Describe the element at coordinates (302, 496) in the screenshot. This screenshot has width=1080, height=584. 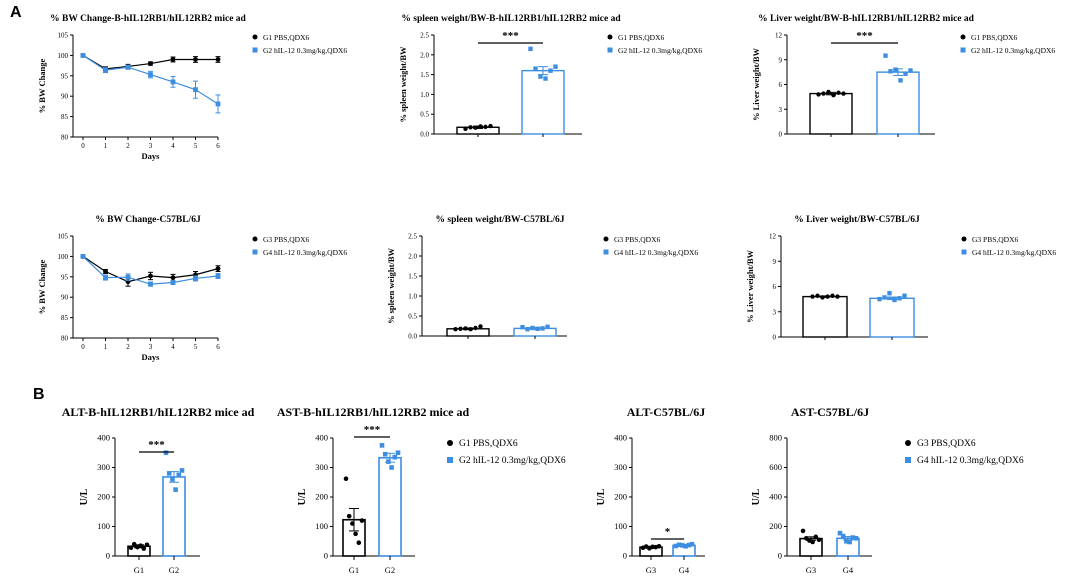
I see `y-axis-label-ast_b: U/L` at that location.